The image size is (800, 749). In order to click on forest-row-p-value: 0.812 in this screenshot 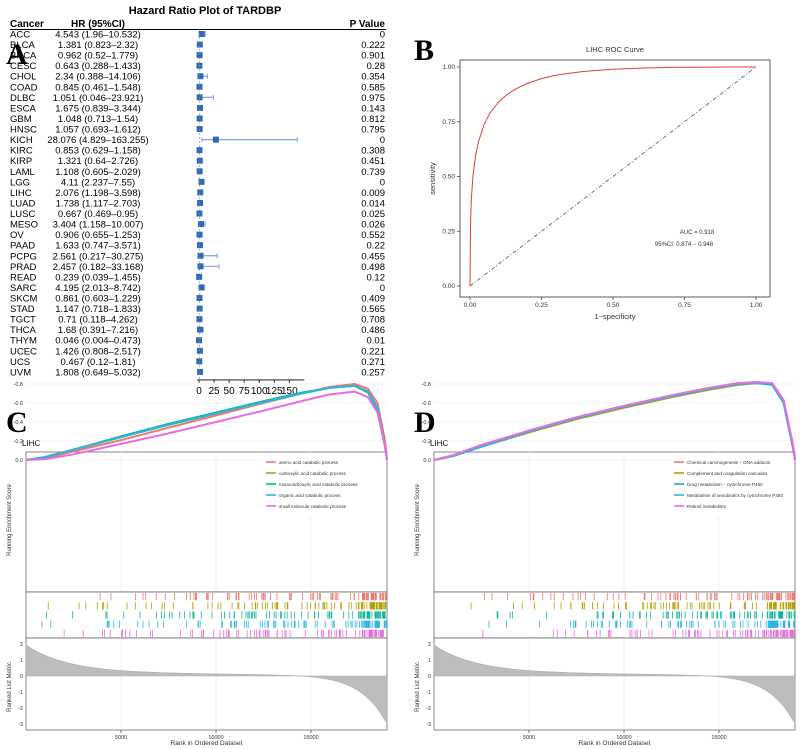, I will do `click(373, 119)`.